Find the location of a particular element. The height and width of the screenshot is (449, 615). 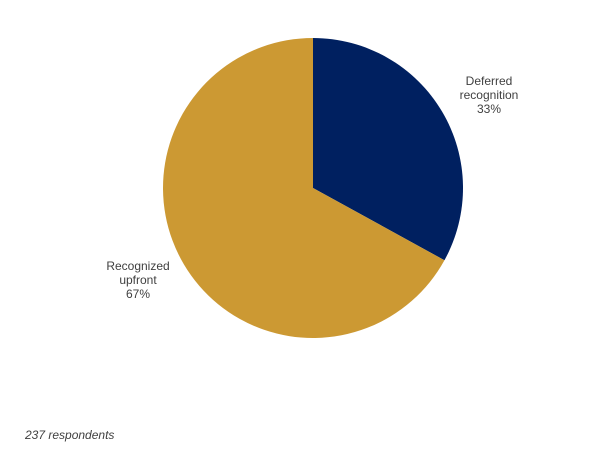

slice-label-1-line-2: 67% is located at coordinates (138, 294).